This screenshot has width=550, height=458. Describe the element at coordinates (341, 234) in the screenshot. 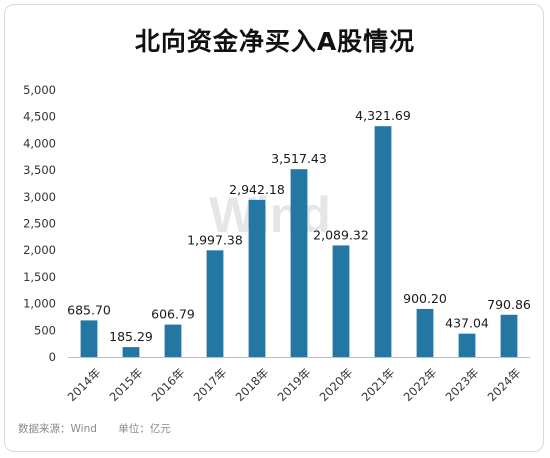

I see `data-label: 2,089.32` at that location.